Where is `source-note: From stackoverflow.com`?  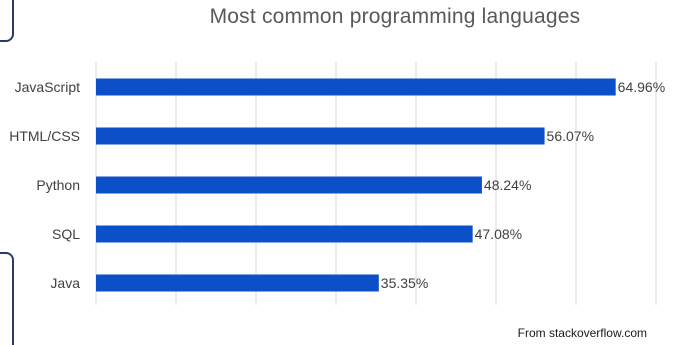
source-note: From stackoverflow.com is located at coordinates (582, 333).